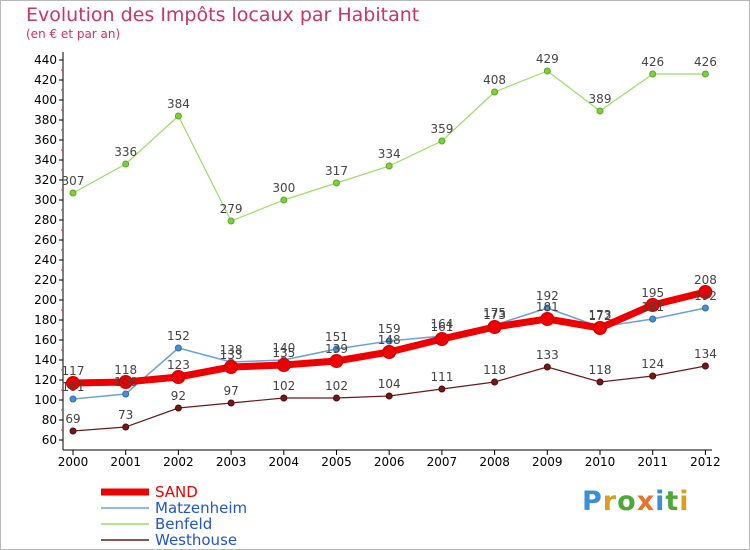  Describe the element at coordinates (201, 508) in the screenshot. I see `legend-label-matzenheim: Matzenheim` at that location.